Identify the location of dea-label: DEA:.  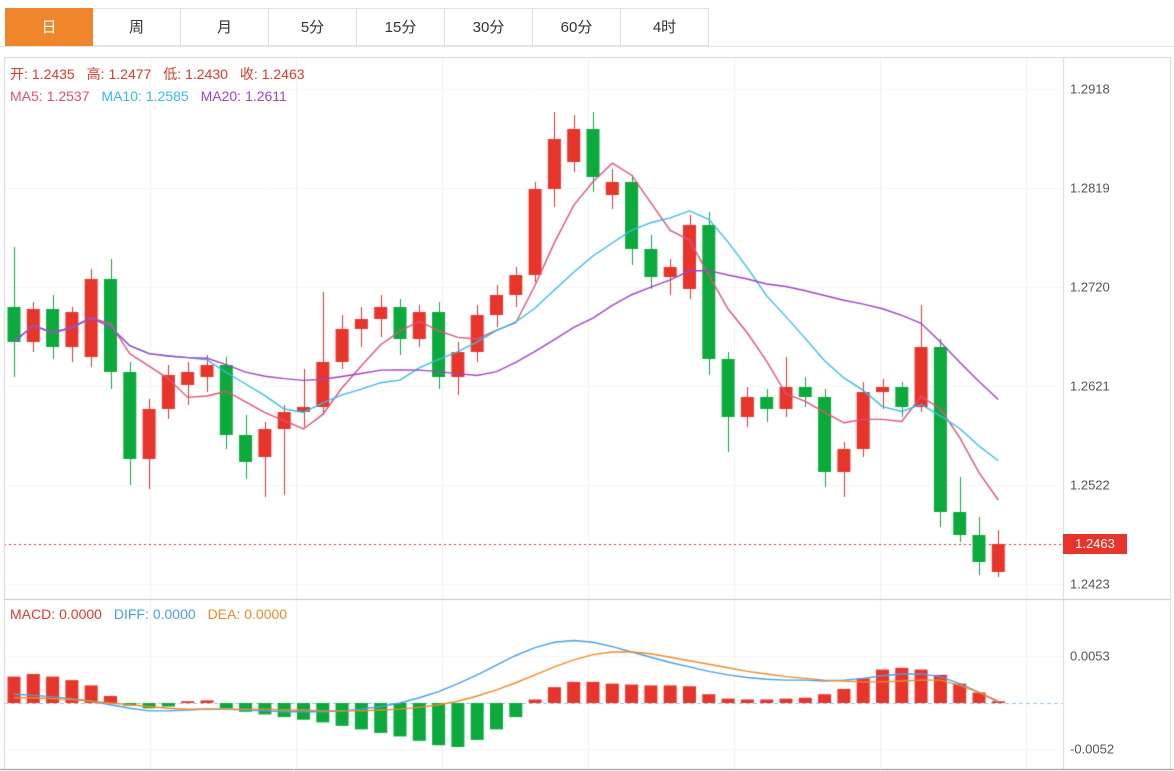
(224, 614).